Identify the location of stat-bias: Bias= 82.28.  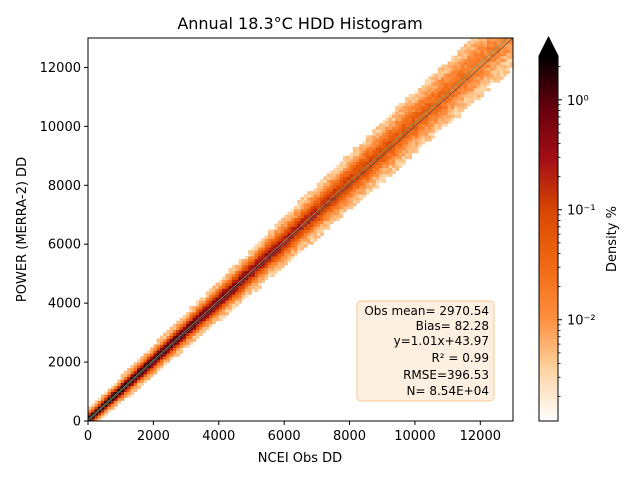
(452, 326).